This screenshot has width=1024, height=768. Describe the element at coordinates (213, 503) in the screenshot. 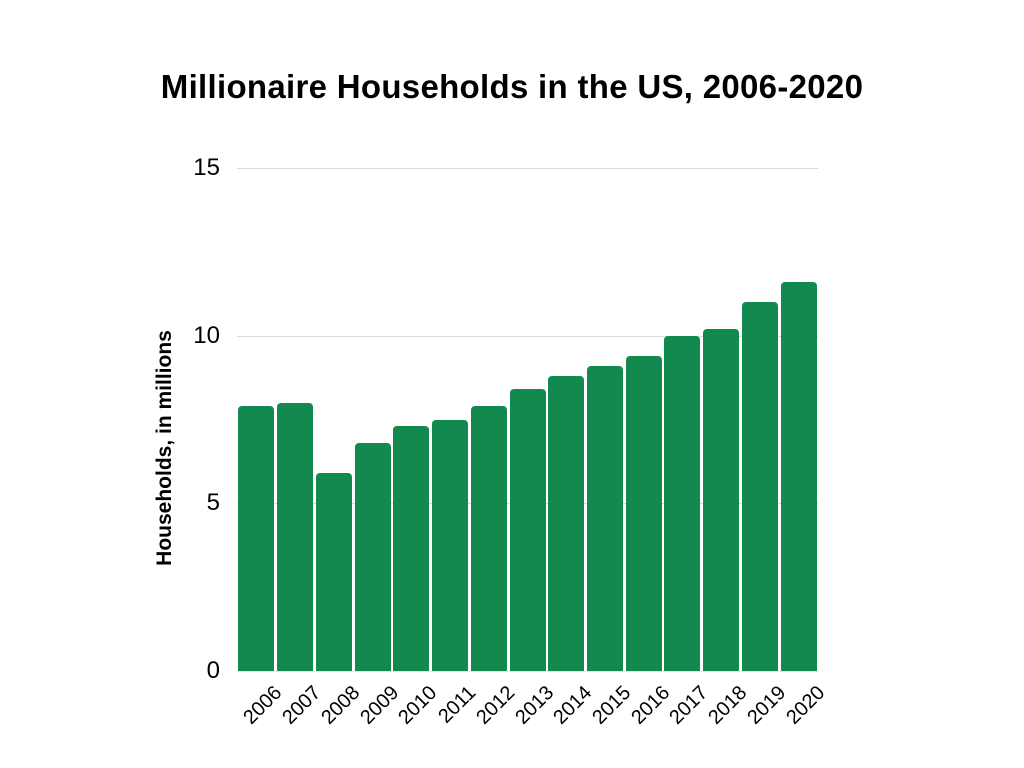

I see `y-tick-label: 5` at that location.